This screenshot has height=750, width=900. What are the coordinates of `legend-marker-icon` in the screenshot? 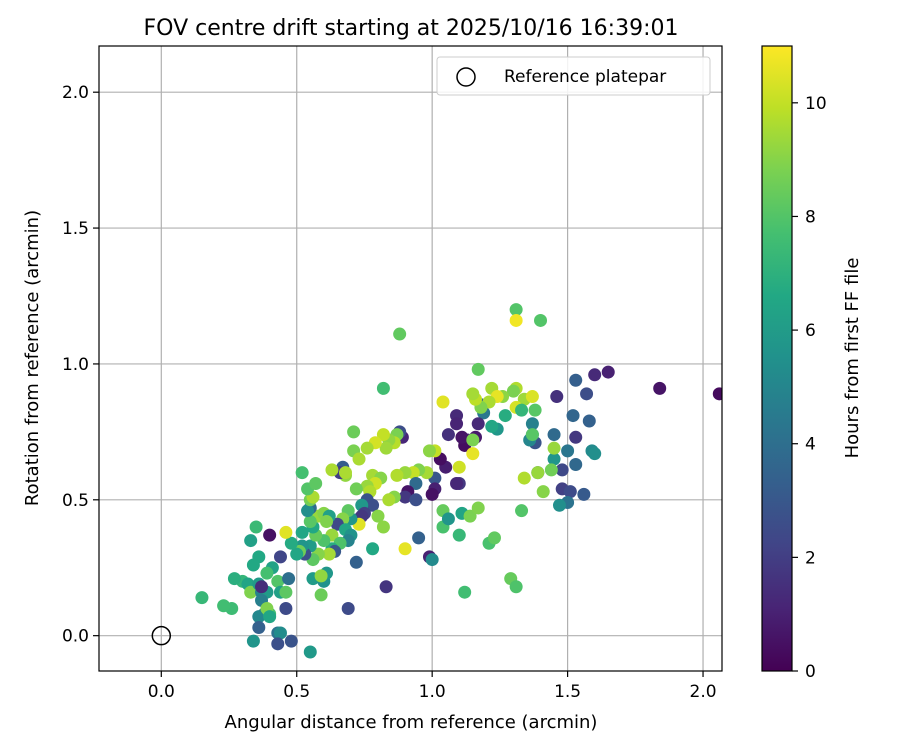 It's located at (466, 77).